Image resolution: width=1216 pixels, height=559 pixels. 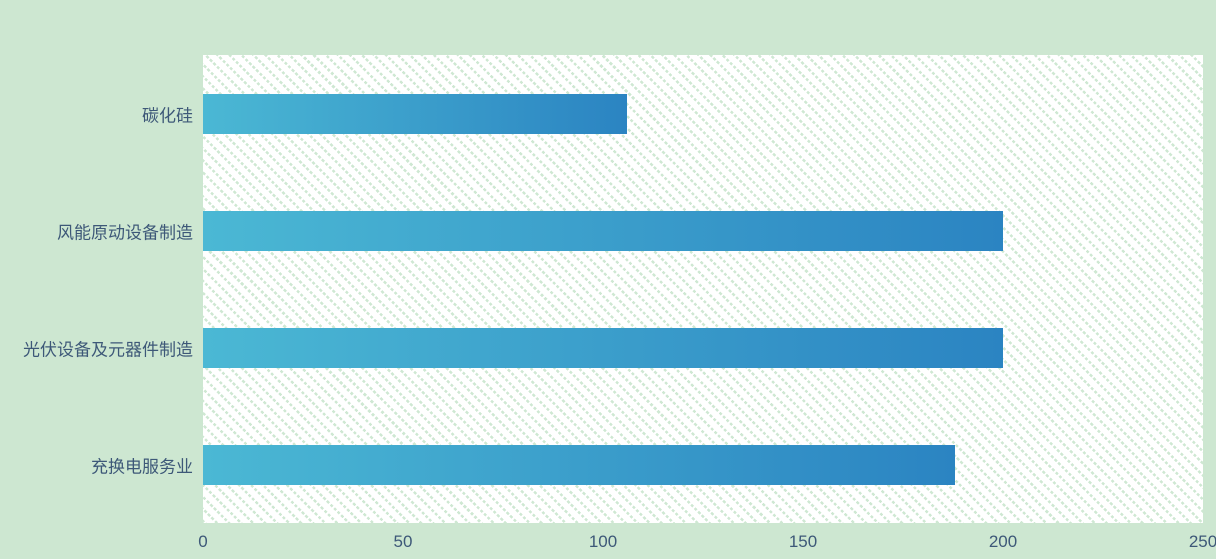 What do you see at coordinates (125, 232) in the screenshot?
I see `category-label: 风能原动设备制造` at bounding box center [125, 232].